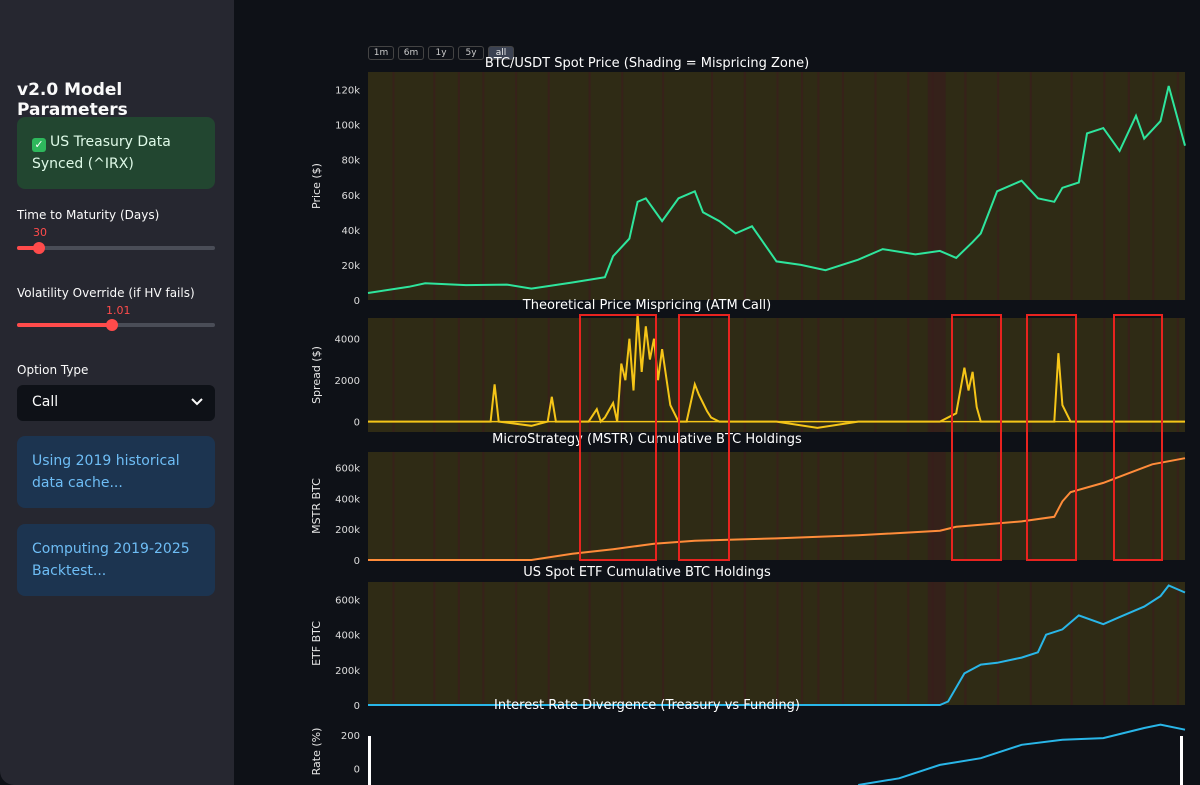 This screenshot has height=785, width=1200. What do you see at coordinates (72, 100) in the screenshot?
I see `sidebar-title: v2.0 Model Parameters` at bounding box center [72, 100].